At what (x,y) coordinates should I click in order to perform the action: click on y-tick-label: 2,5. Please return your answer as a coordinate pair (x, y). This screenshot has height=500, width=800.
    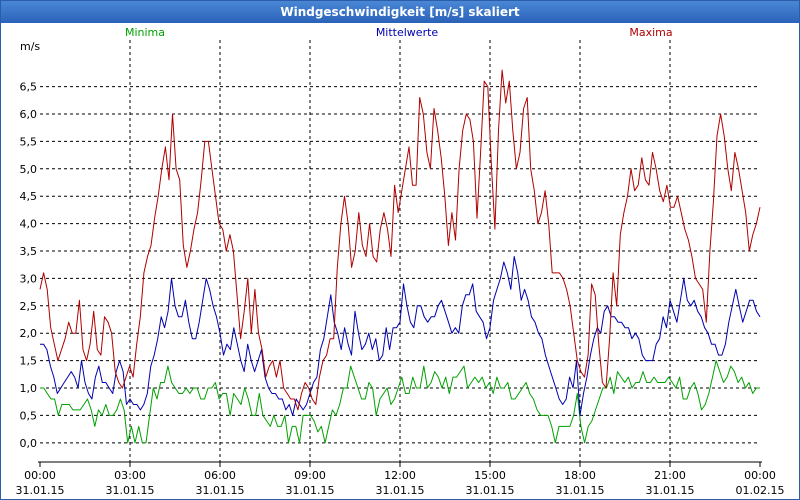
    Looking at the image, I should click on (29, 306).